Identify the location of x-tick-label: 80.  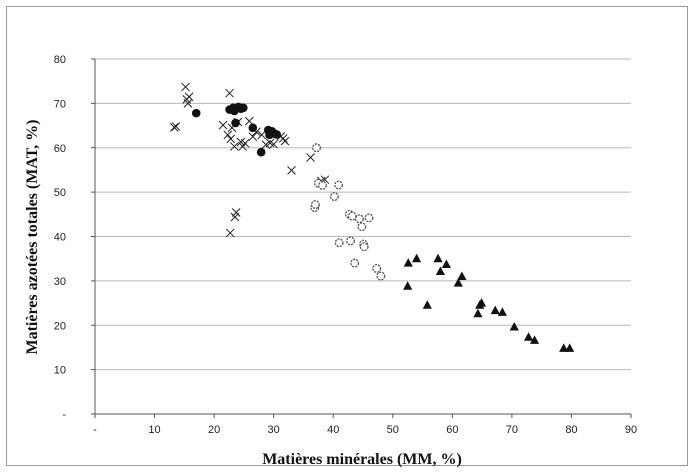
(571, 430).